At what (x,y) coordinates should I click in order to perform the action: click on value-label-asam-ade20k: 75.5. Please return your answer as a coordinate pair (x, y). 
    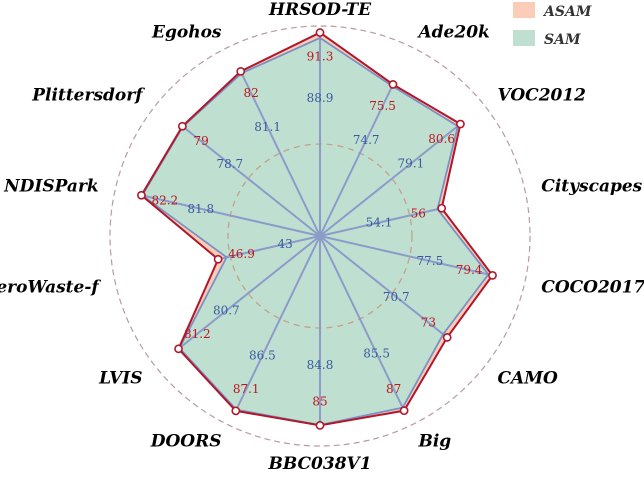
    Looking at the image, I should click on (382, 106).